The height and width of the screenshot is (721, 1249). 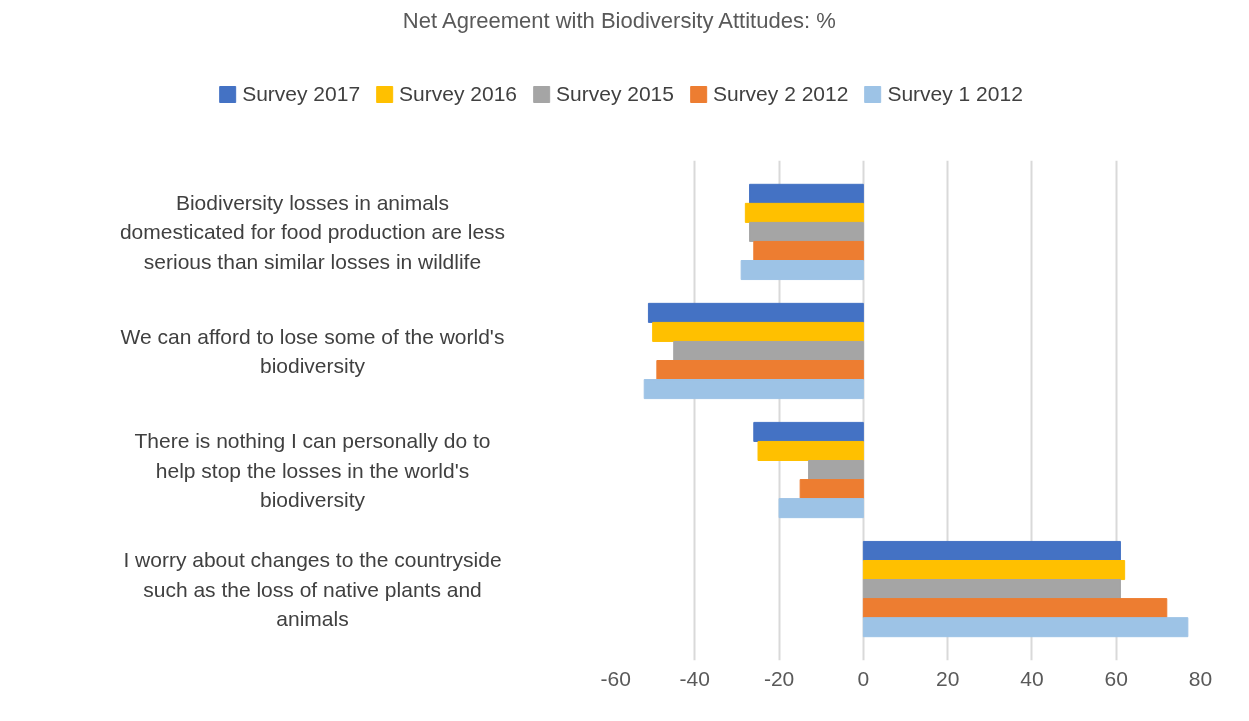 What do you see at coordinates (312, 232) in the screenshot?
I see `y-tick-label: Biodiversity losses in animals domesticated for food production are less serious than similar losses in wildlife` at bounding box center [312, 232].